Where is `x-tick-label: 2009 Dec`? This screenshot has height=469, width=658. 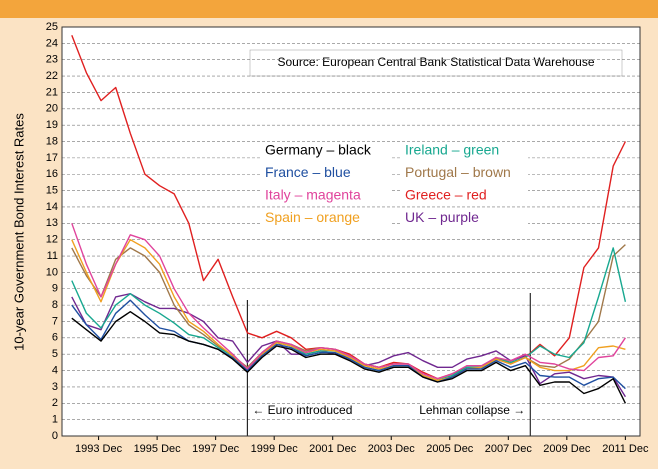 x-tick-label: 2009 Dec is located at coordinates (567, 449).